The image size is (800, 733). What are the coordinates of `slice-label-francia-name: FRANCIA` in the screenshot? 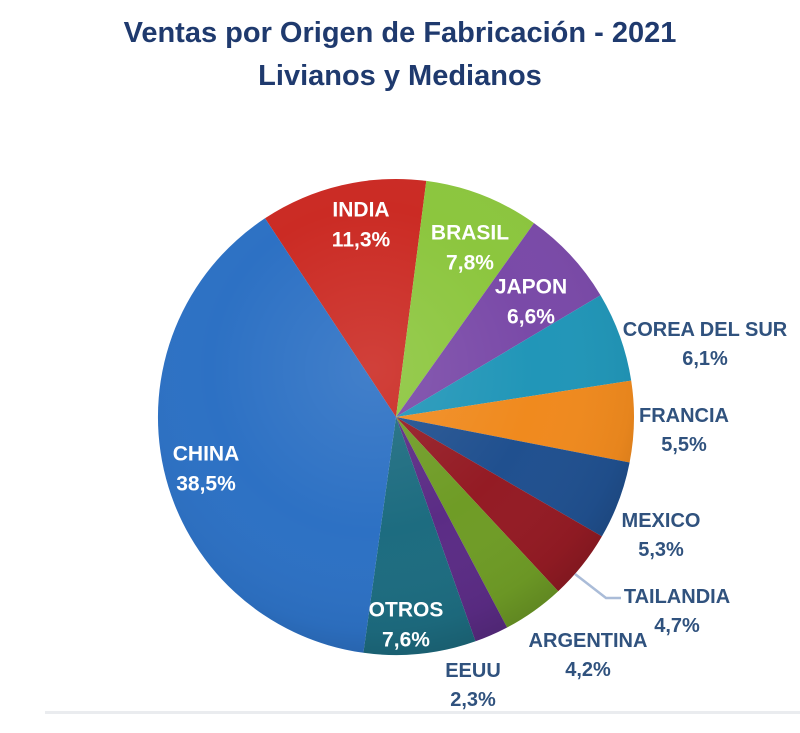 It's located at (684, 416).